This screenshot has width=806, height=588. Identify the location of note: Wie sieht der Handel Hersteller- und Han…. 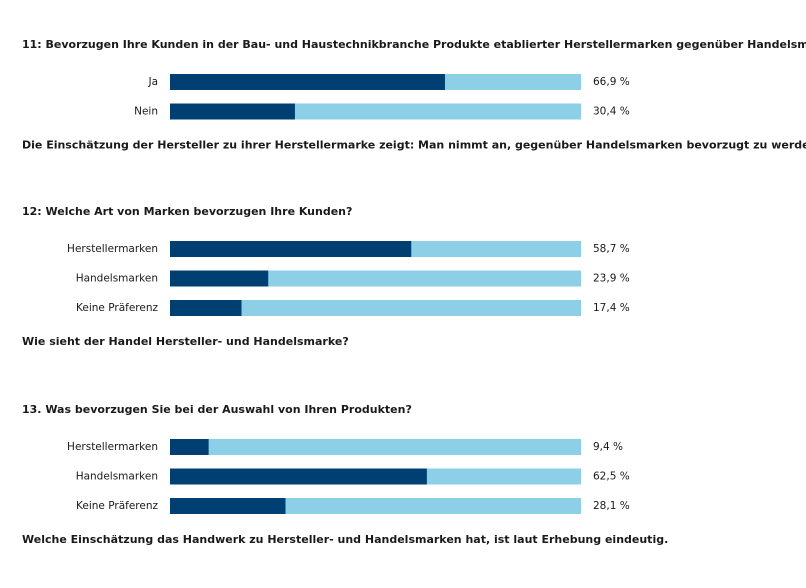
(185, 341).